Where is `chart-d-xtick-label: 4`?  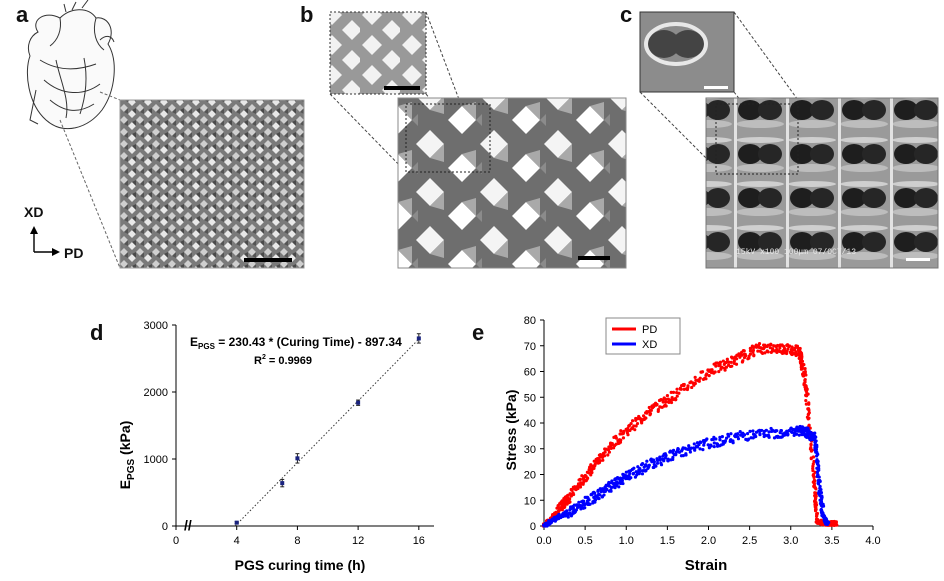 chart-d-xtick-label: 4 is located at coordinates (237, 541).